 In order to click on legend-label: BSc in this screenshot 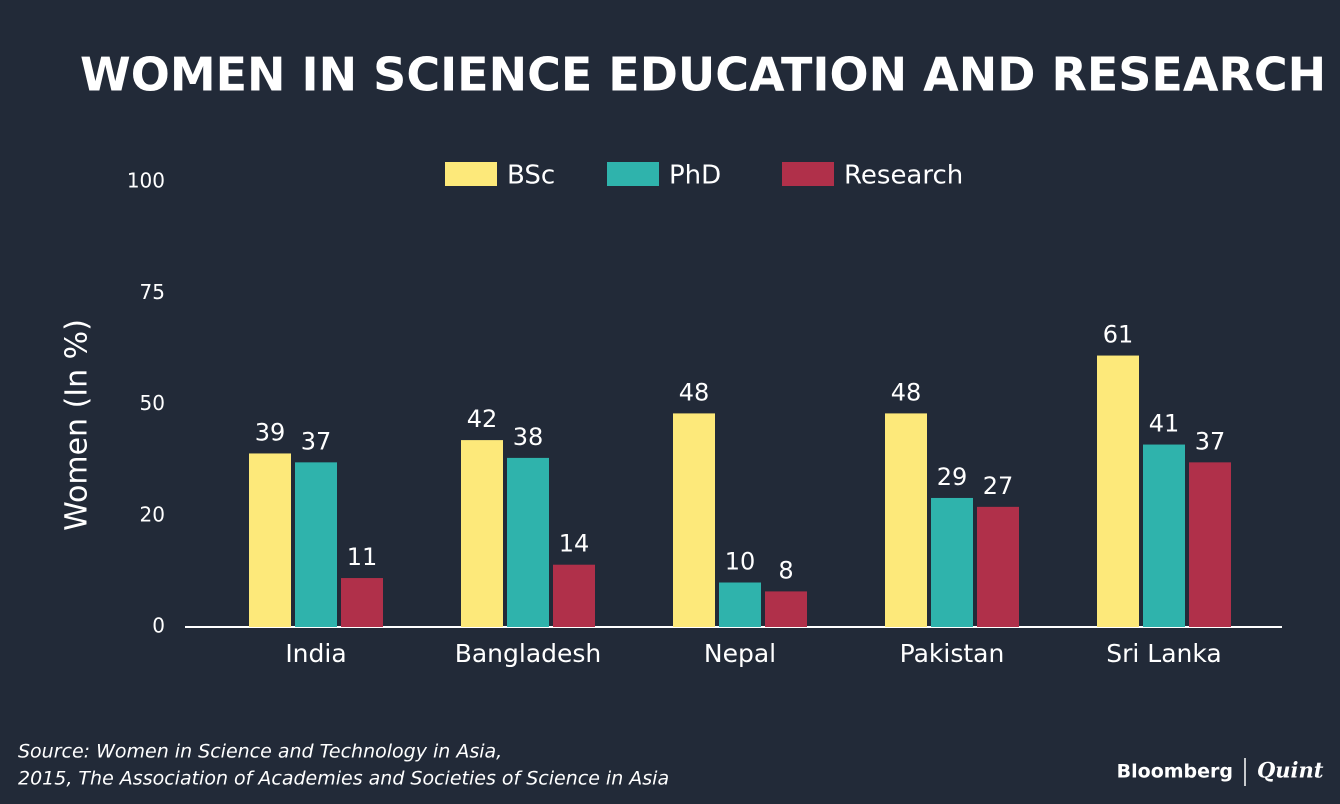, I will do `click(531, 176)`.